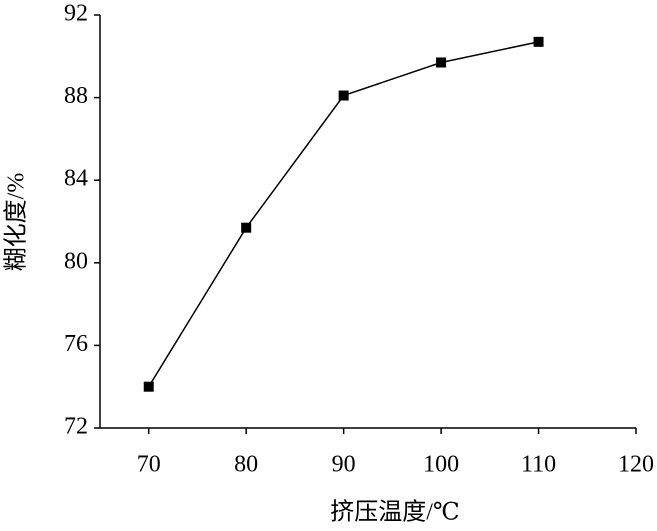  Describe the element at coordinates (76, 344) in the screenshot. I see `y-tick-label: 76` at that location.